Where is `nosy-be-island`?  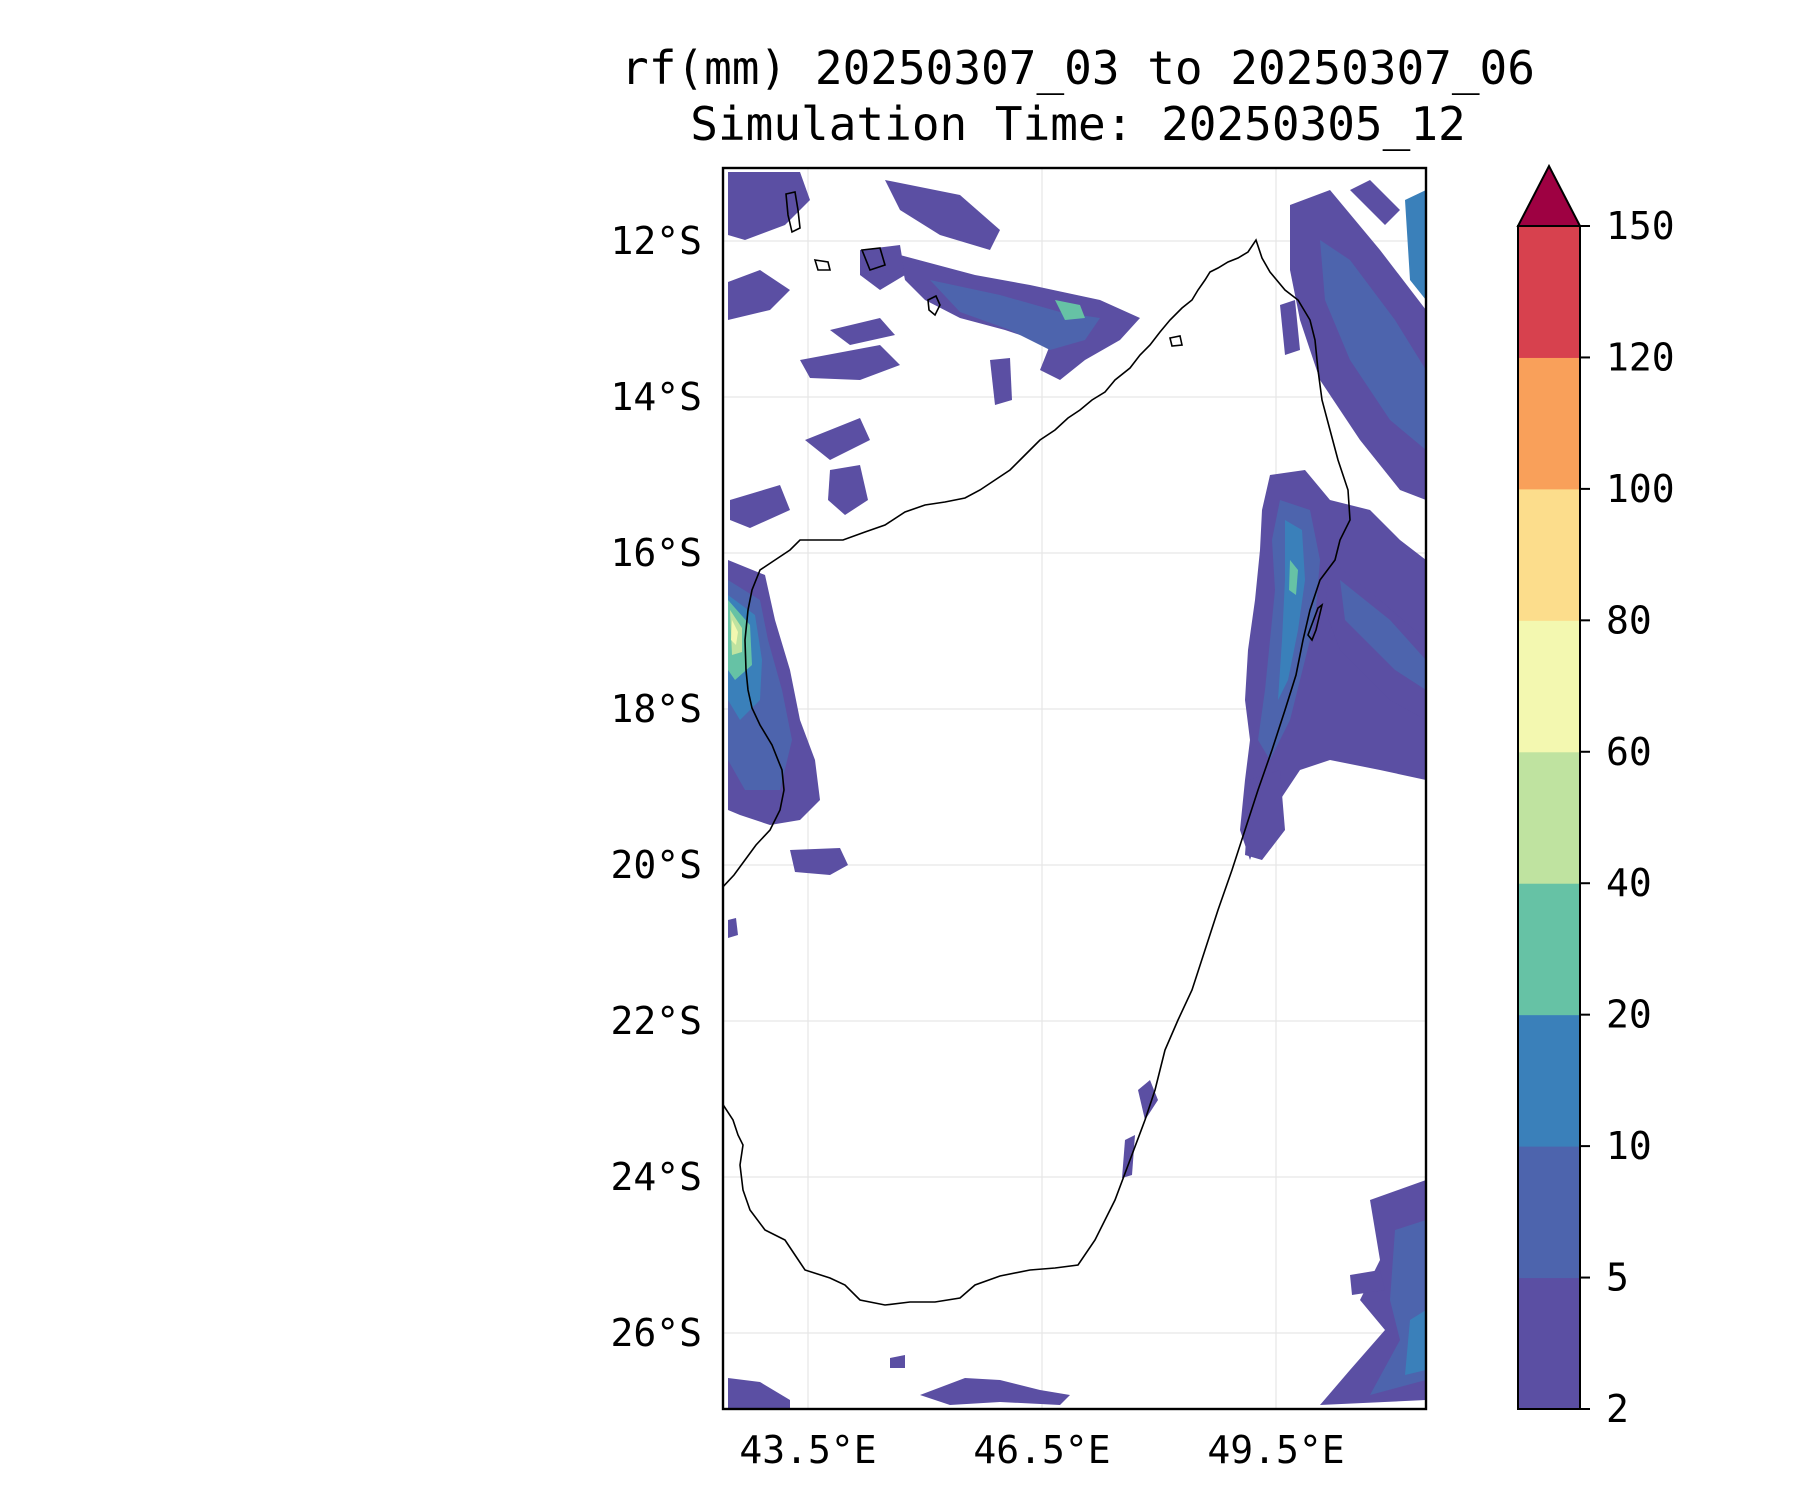
nosy-be-island is located at coordinates (1176, 341).